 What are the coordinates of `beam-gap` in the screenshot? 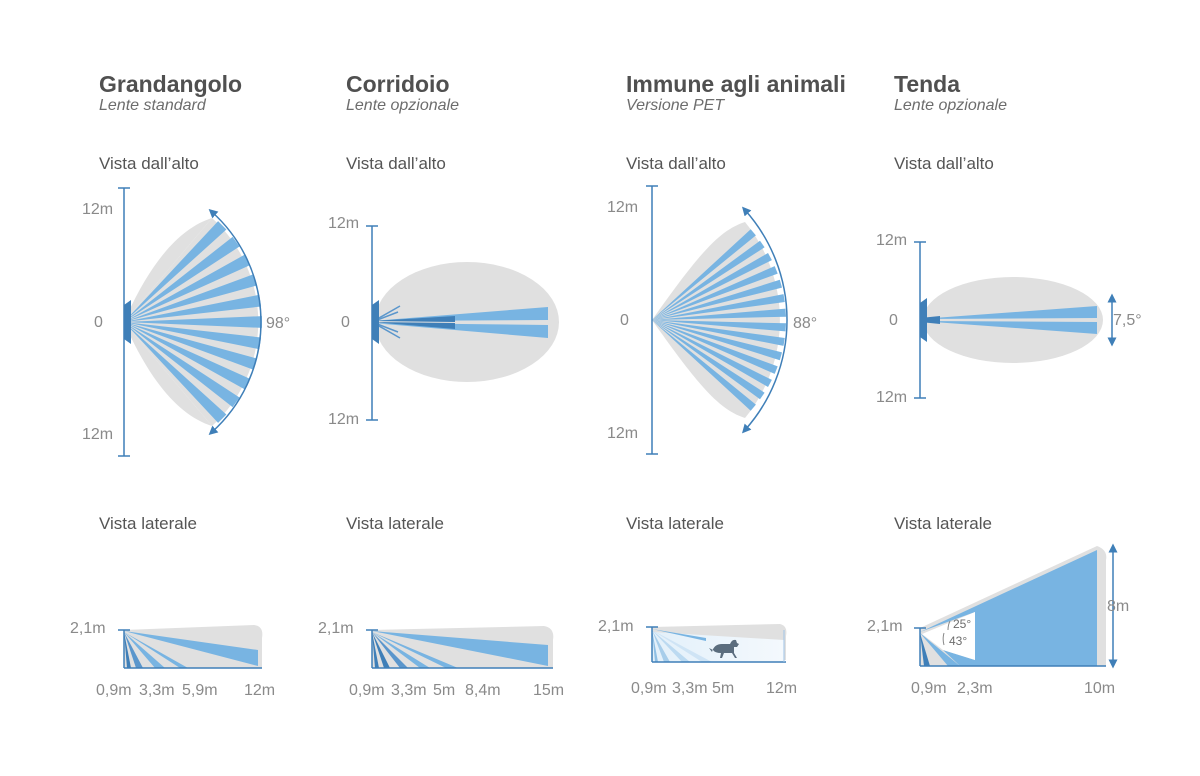 It's located at (948, 636).